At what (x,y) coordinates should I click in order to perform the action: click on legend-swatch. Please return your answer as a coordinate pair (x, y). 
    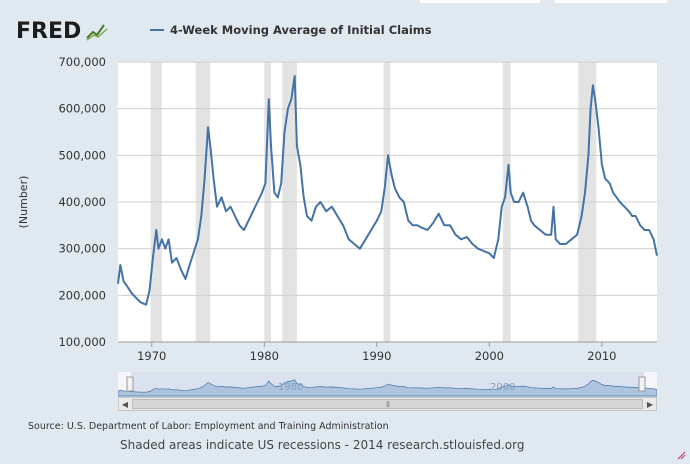
    Looking at the image, I should click on (157, 30).